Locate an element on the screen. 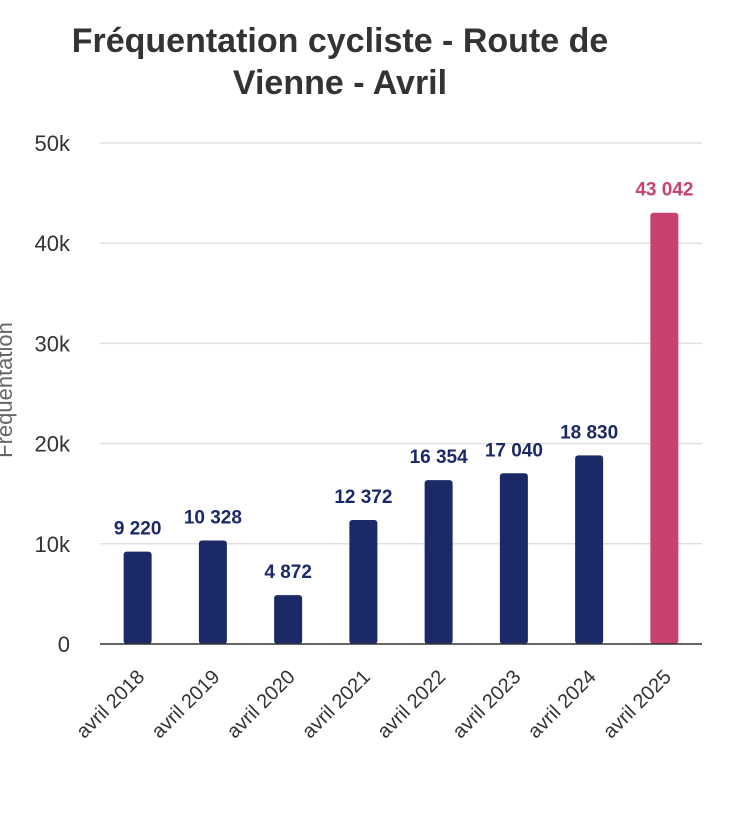 Image resolution: width=735 pixels, height=818 pixels. x-tick-label: avril 2022 is located at coordinates (411, 704).